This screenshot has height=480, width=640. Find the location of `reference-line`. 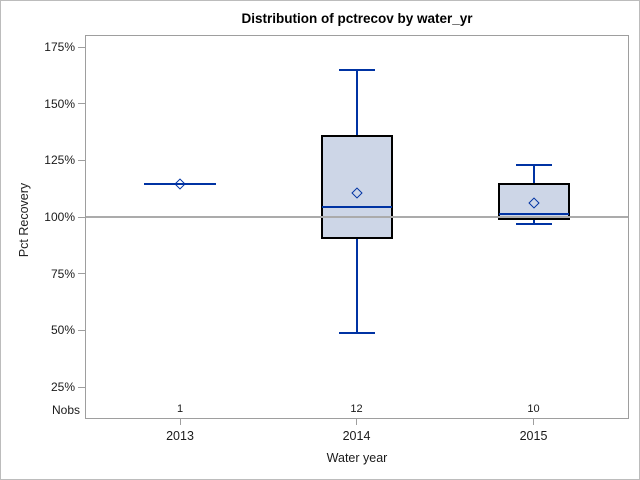

reference-line is located at coordinates (357, 217).